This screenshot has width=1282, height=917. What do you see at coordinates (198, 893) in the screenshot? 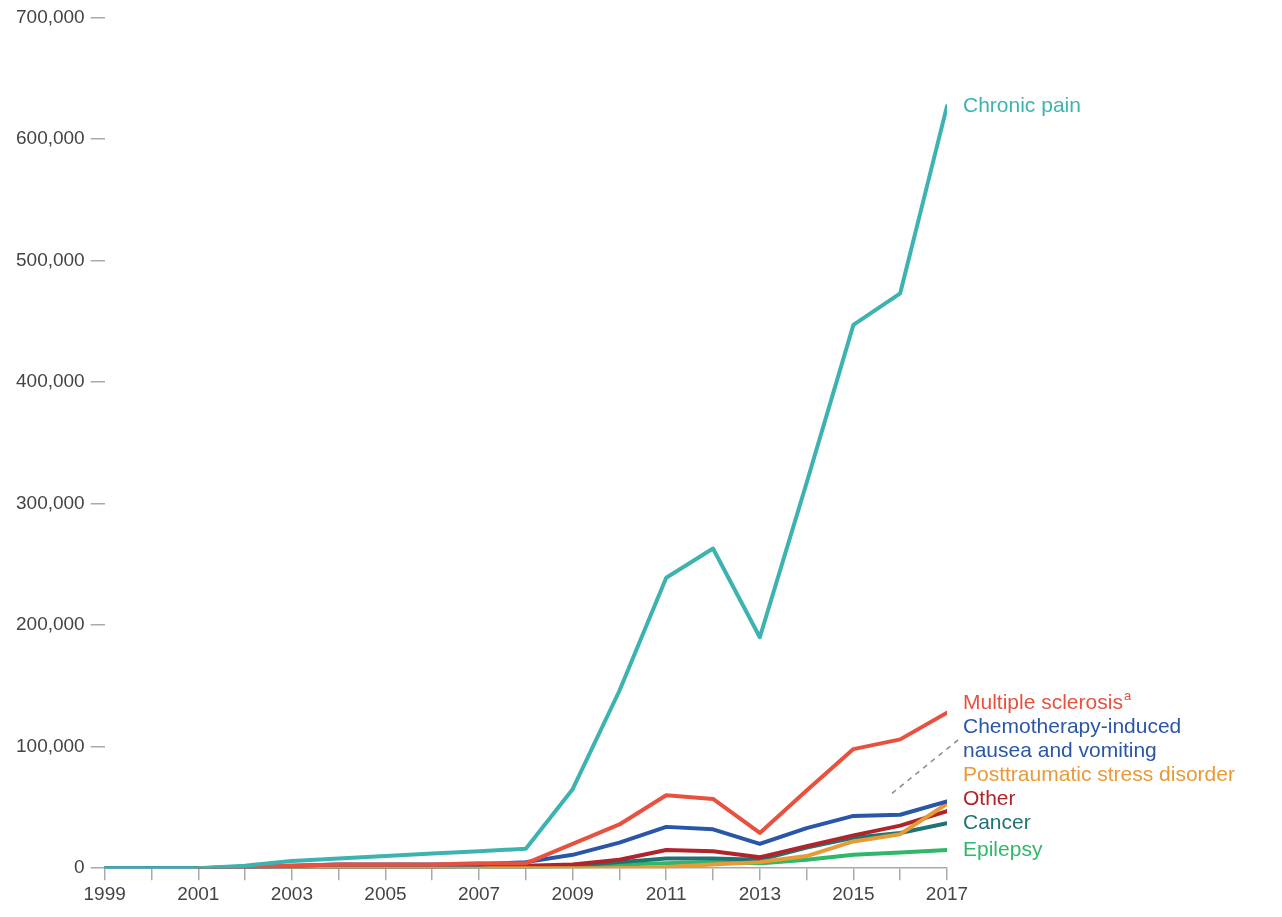
I see `x-tick-label: 2001` at bounding box center [198, 893].